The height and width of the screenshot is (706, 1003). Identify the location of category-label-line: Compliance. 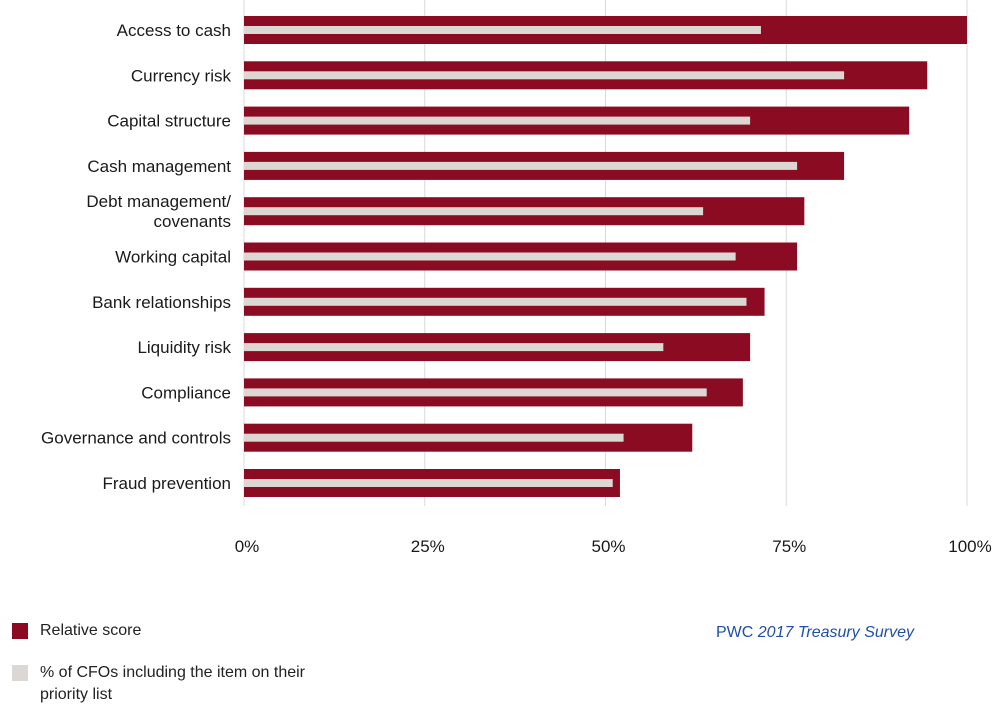
(186, 392).